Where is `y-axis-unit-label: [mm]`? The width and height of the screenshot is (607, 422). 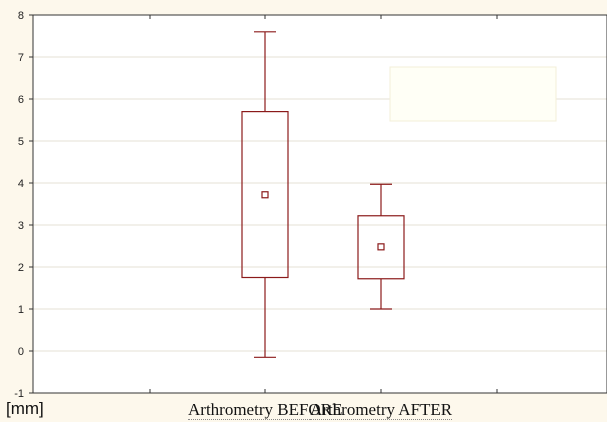 y-axis-unit-label: [mm] is located at coordinates (25, 408).